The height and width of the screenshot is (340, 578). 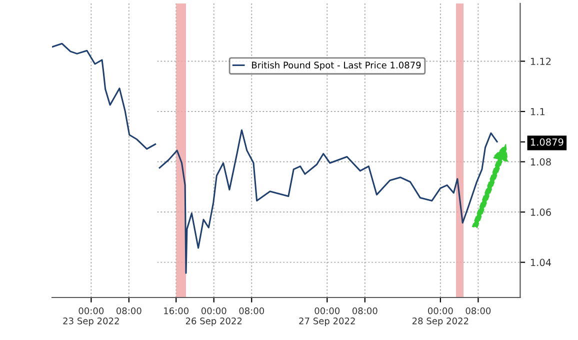 I want to click on y-tick-label: 1.0879, so click(x=547, y=142).